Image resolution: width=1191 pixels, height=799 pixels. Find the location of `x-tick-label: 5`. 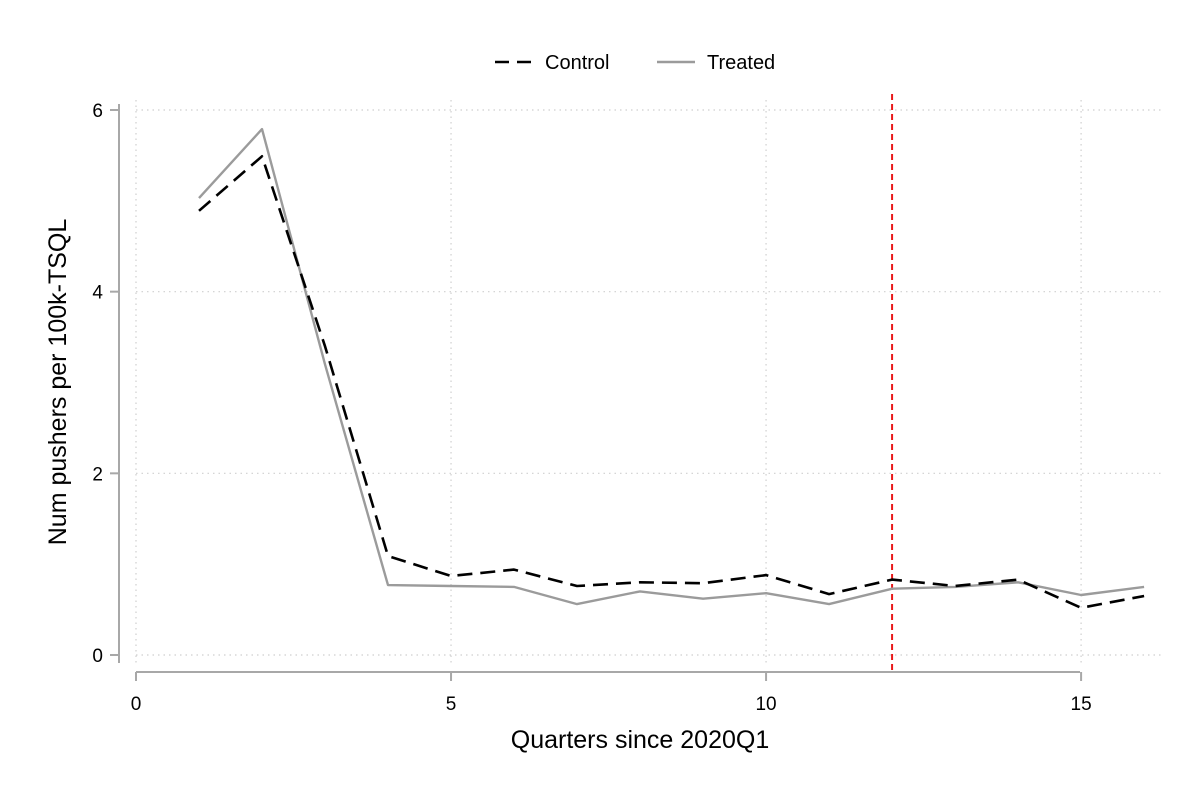

x-tick-label: 5 is located at coordinates (451, 704).